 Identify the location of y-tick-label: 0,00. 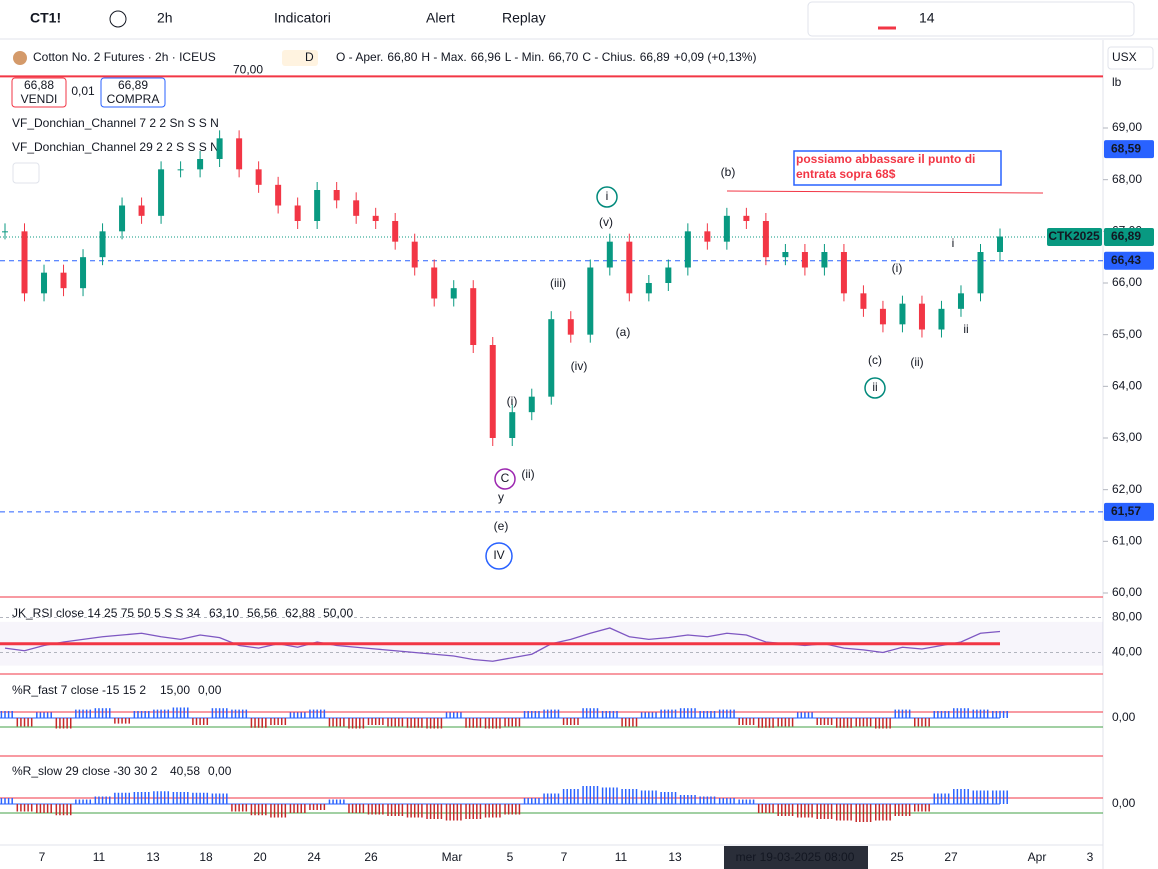
(1124, 803).